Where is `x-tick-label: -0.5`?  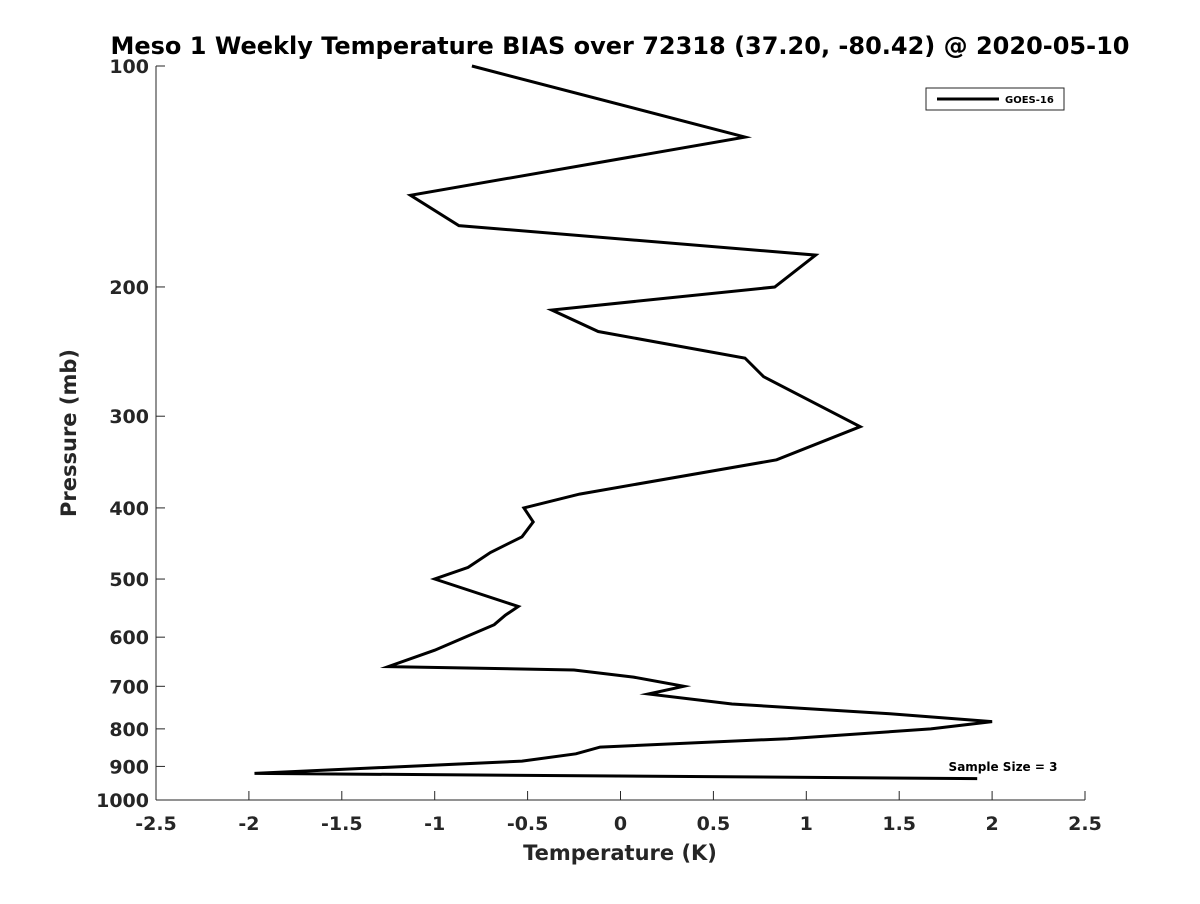 x-tick-label: -0.5 is located at coordinates (528, 824).